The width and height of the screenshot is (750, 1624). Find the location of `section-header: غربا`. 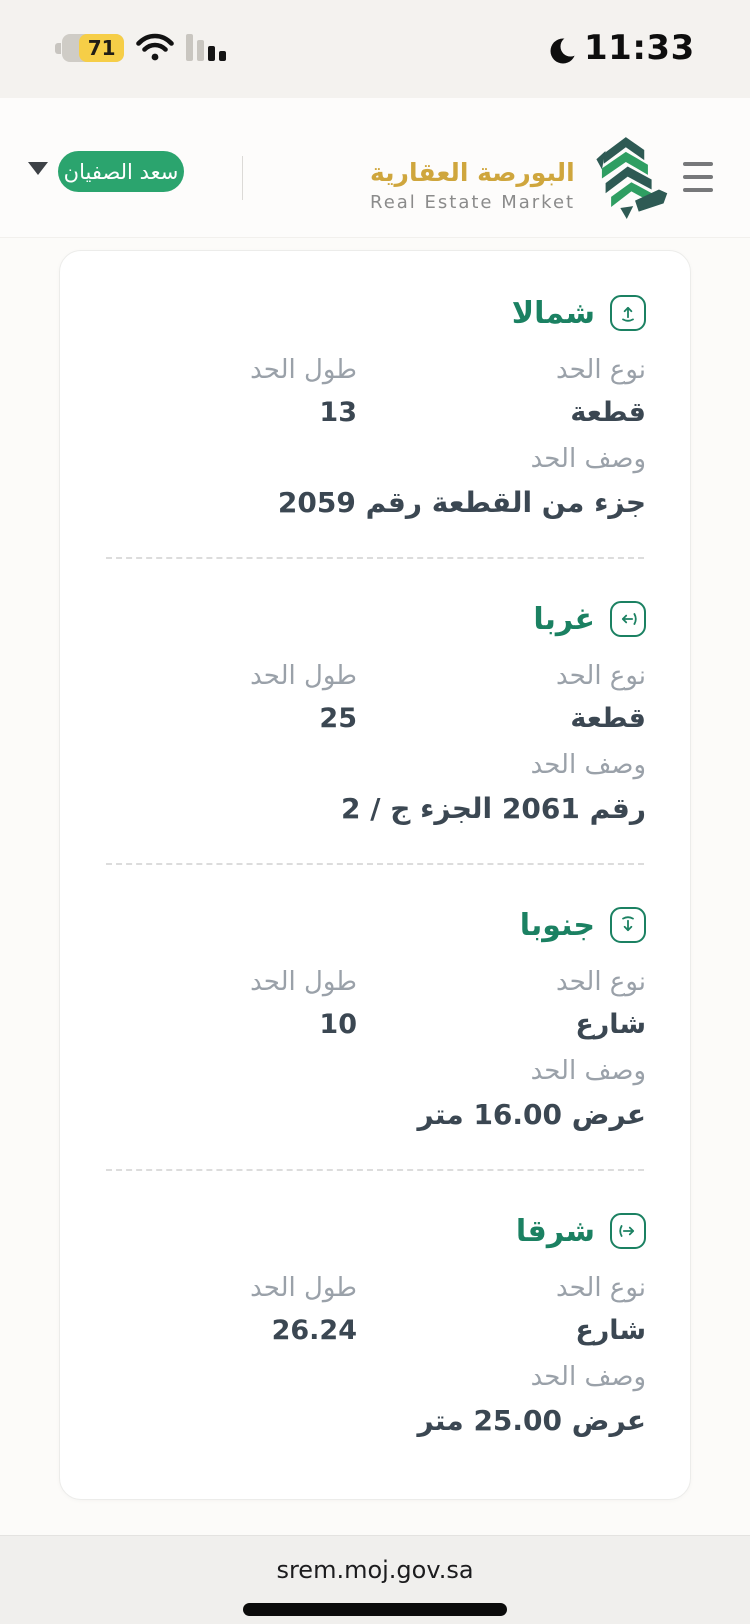

section-header: غربا is located at coordinates (375, 619).